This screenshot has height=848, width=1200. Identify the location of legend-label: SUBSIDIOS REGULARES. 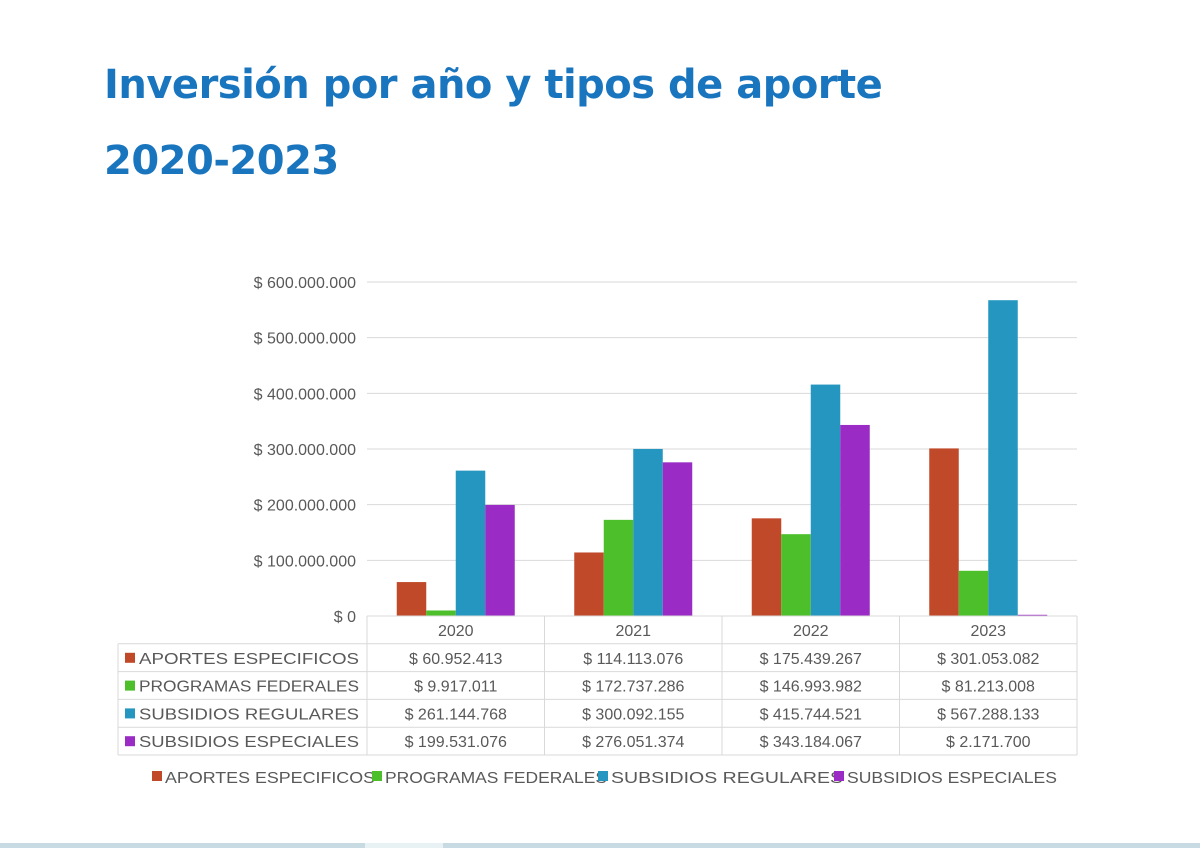
(727, 778).